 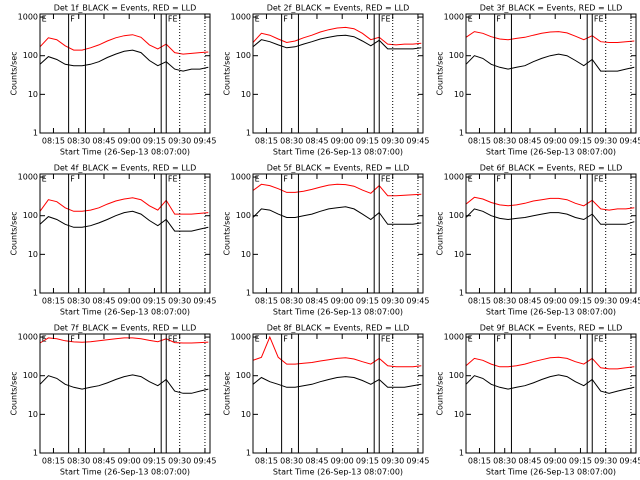 What do you see at coordinates (551, 328) in the screenshot?
I see `chart-title: Det 9f_BLACK = Events, RED = LLD` at bounding box center [551, 328].